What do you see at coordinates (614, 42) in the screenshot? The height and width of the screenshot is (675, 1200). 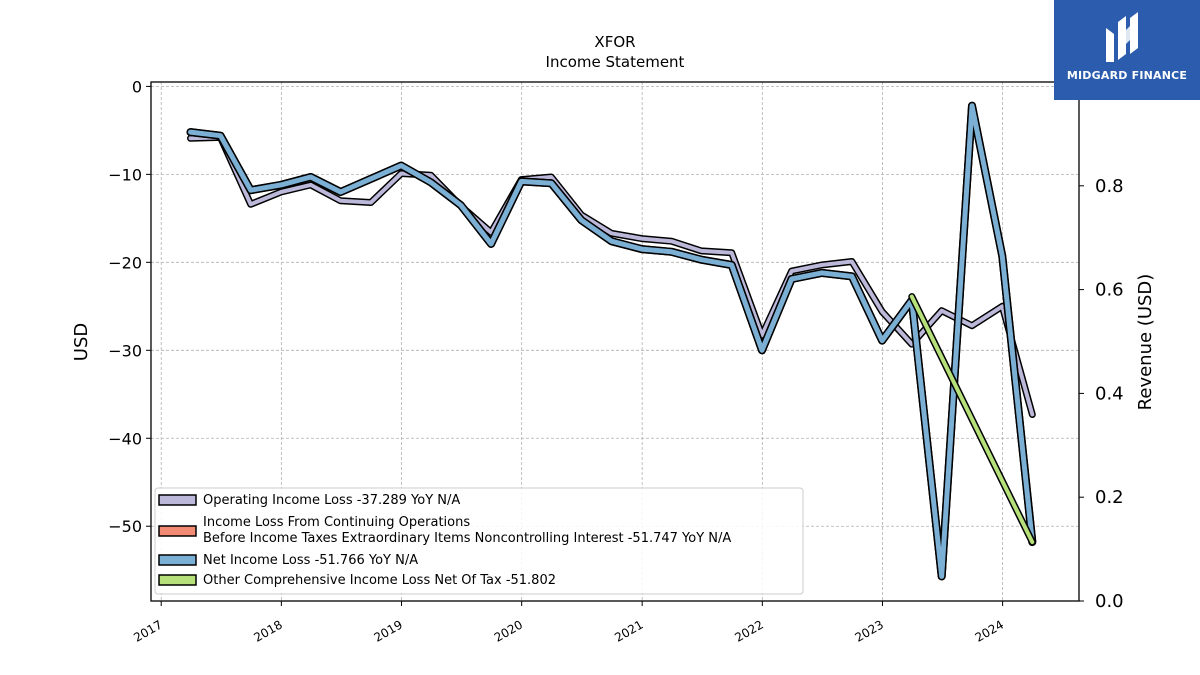 I see `chart-title: XFOR` at bounding box center [614, 42].